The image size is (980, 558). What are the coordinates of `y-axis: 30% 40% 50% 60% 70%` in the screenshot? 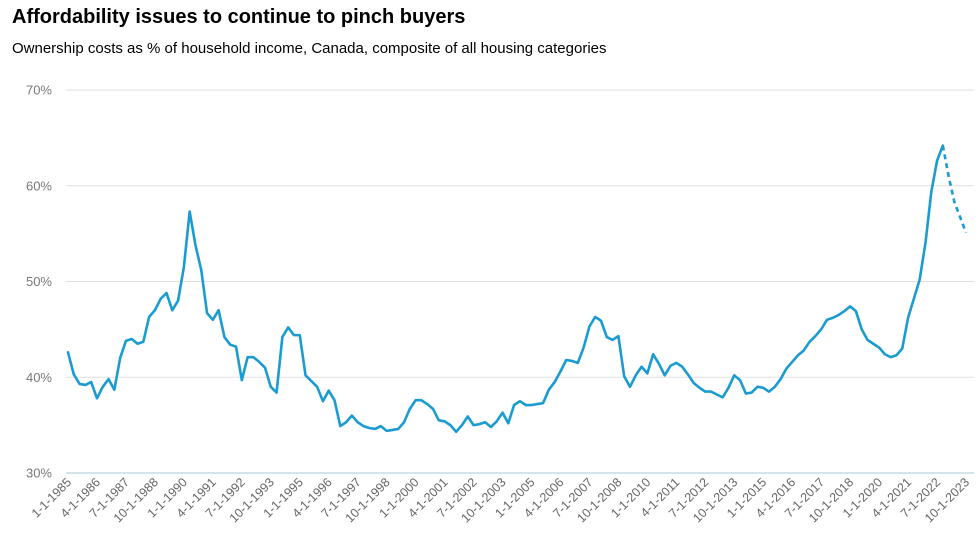 It's located at (39, 282).